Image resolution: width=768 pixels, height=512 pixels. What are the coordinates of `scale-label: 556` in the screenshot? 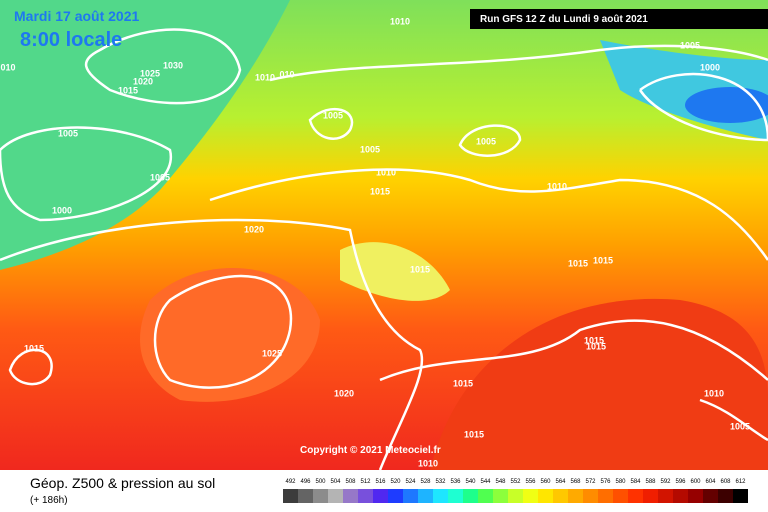 It's located at (530, 482).